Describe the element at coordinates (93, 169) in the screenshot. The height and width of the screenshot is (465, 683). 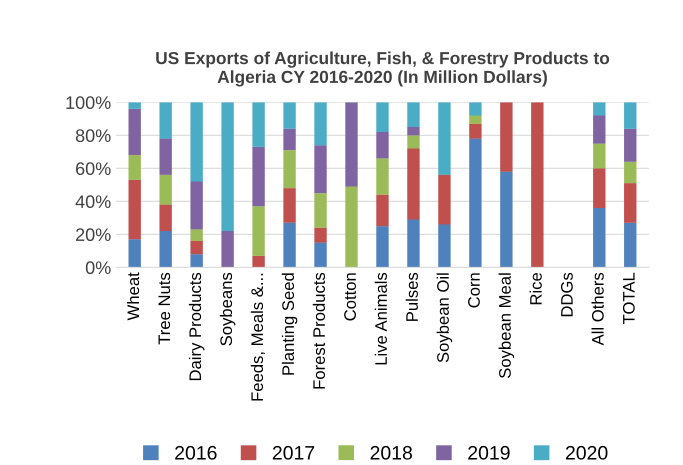
I see `y-tick-label: 60%` at that location.